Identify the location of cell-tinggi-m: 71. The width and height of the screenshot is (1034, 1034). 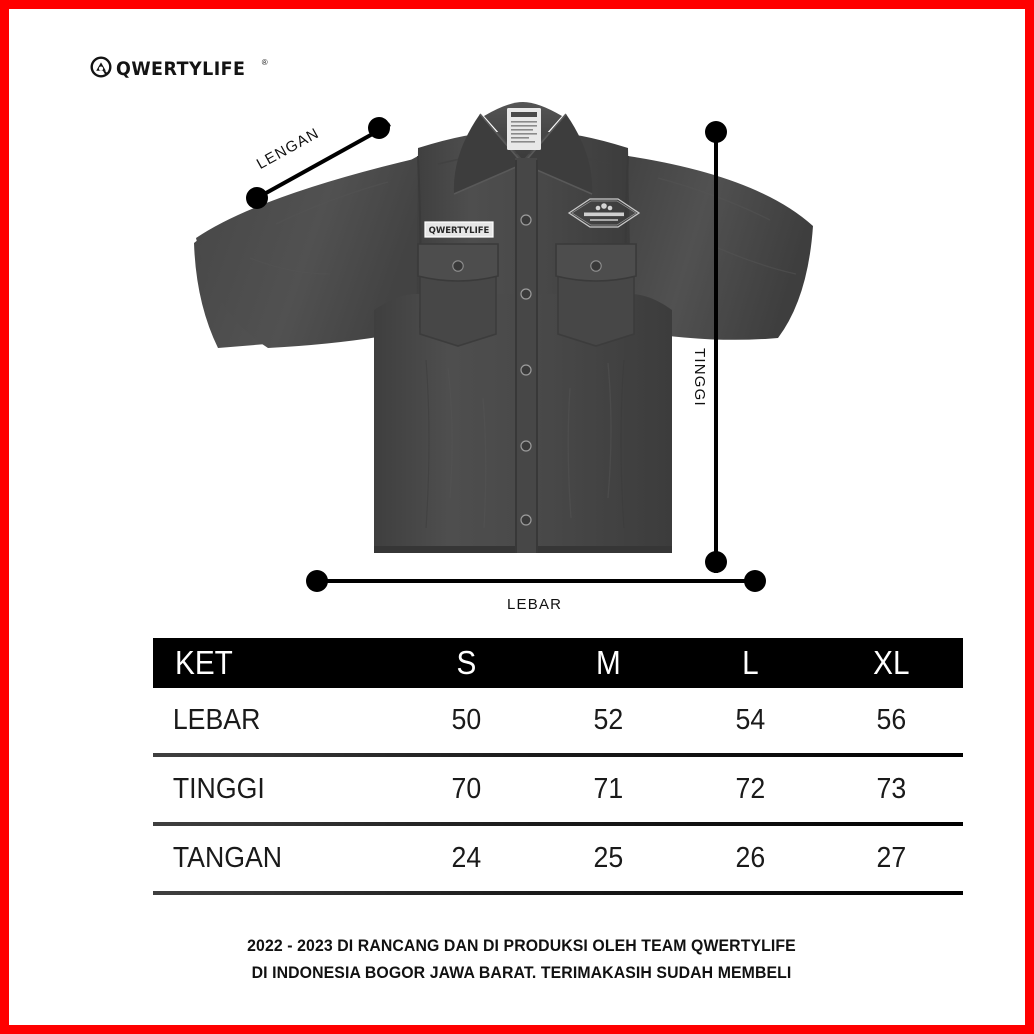
(608, 789).